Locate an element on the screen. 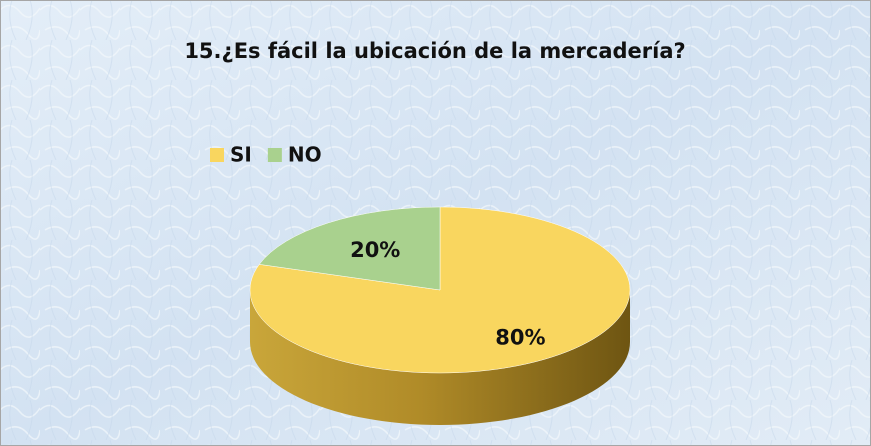 The width and height of the screenshot is (871, 446). legend: SI NO is located at coordinates (266, 155).